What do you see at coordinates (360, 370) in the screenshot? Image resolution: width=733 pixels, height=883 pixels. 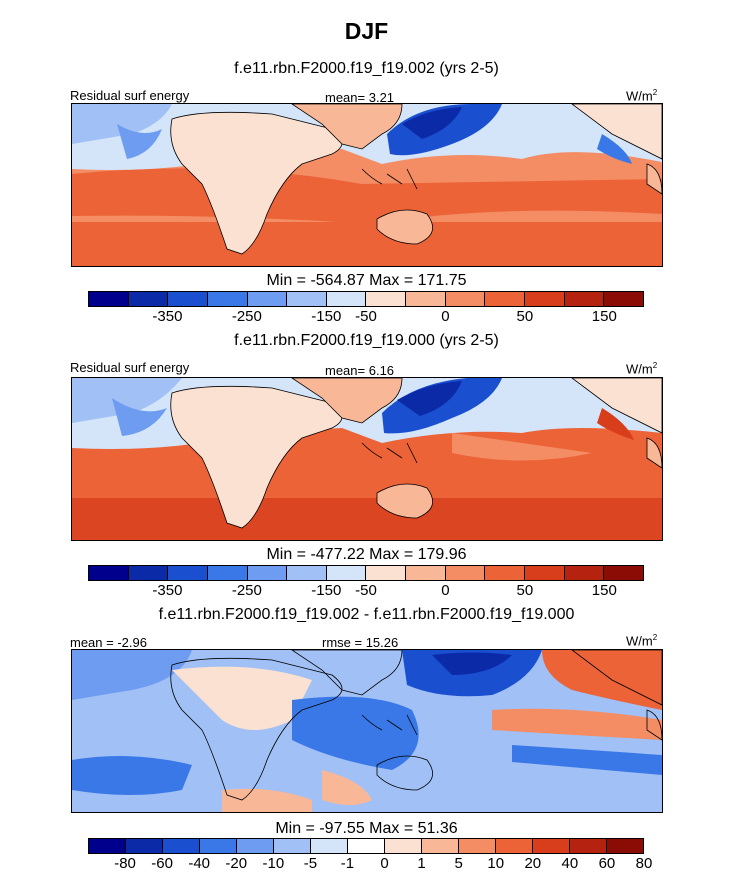 I see `panel-2-mean-label: mean= 6.16` at bounding box center [360, 370].